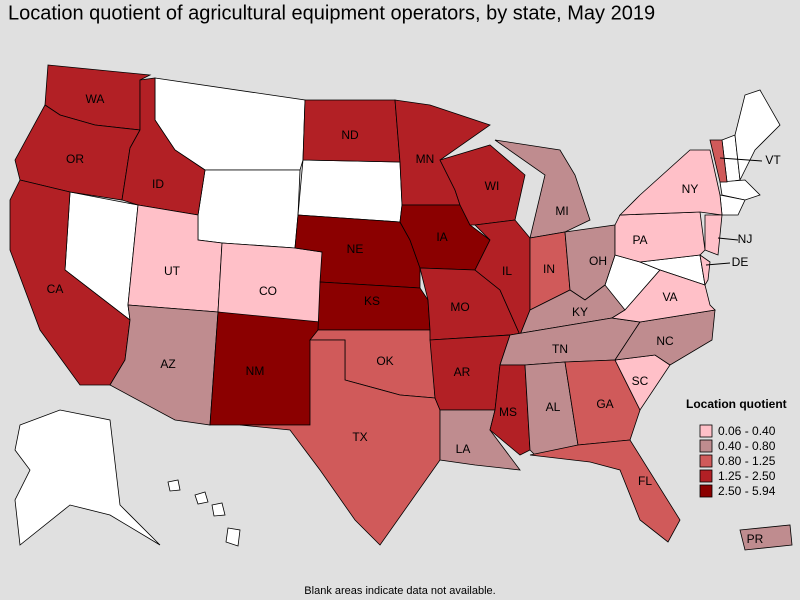  I want to click on state-label: VT, so click(773, 160).